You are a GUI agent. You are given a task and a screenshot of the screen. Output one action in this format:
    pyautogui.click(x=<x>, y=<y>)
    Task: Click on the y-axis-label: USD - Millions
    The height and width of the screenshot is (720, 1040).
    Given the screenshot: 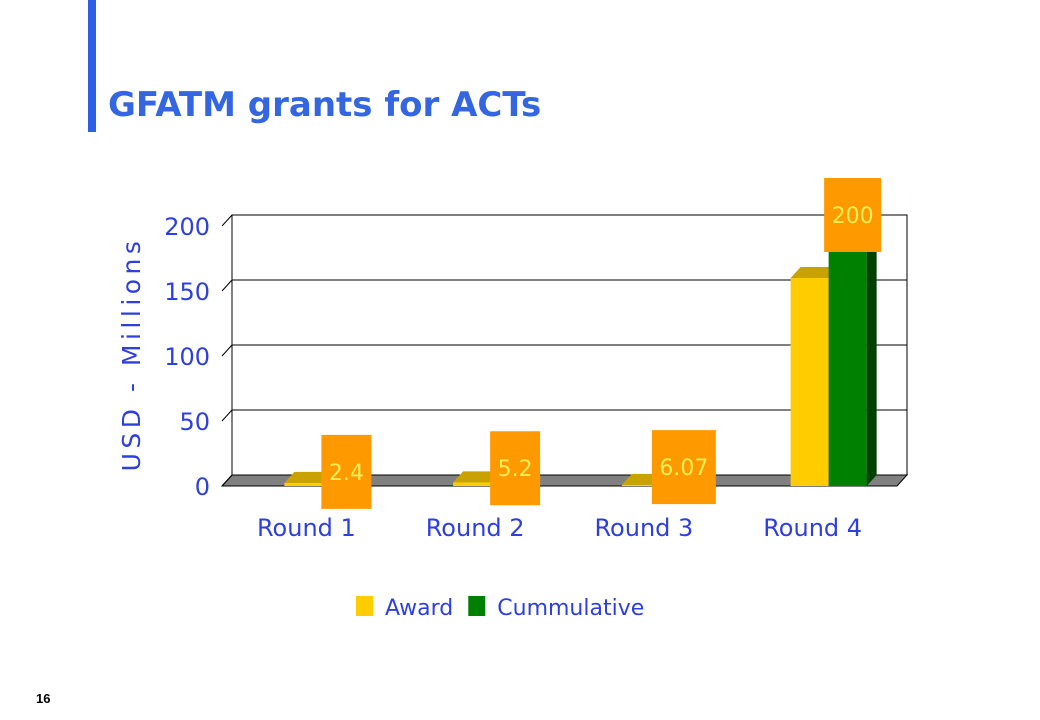 What is the action you would take?
    pyautogui.click(x=131, y=354)
    